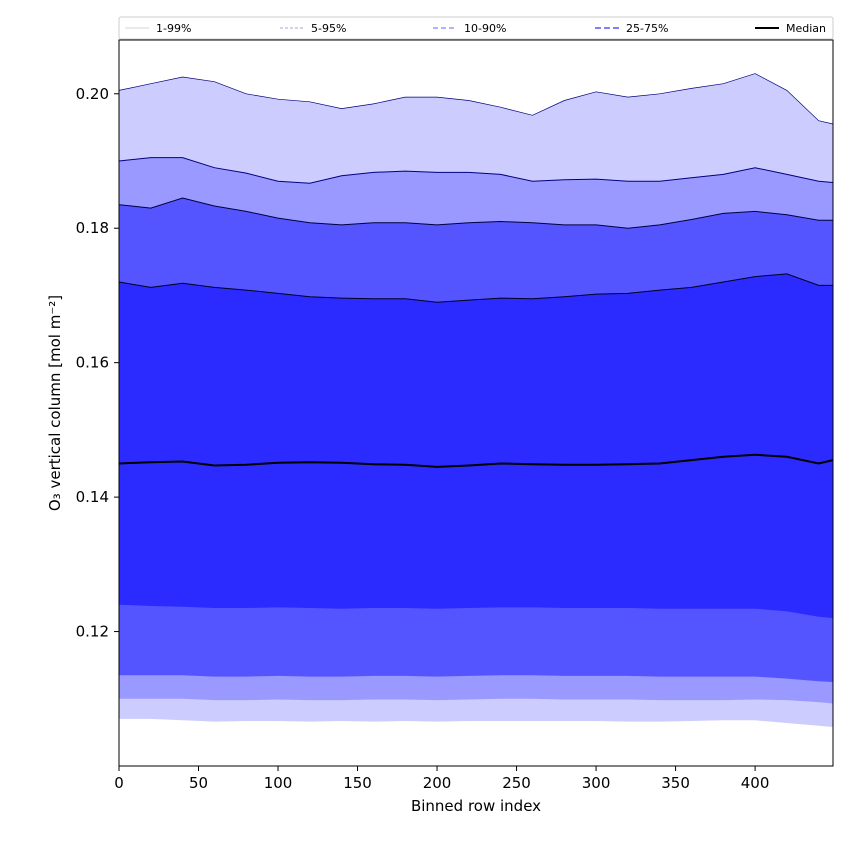 The height and width of the screenshot is (850, 850). I want to click on legend: 1-99% 5-95% 10-90% 25-75% Median, so click(476, 28).